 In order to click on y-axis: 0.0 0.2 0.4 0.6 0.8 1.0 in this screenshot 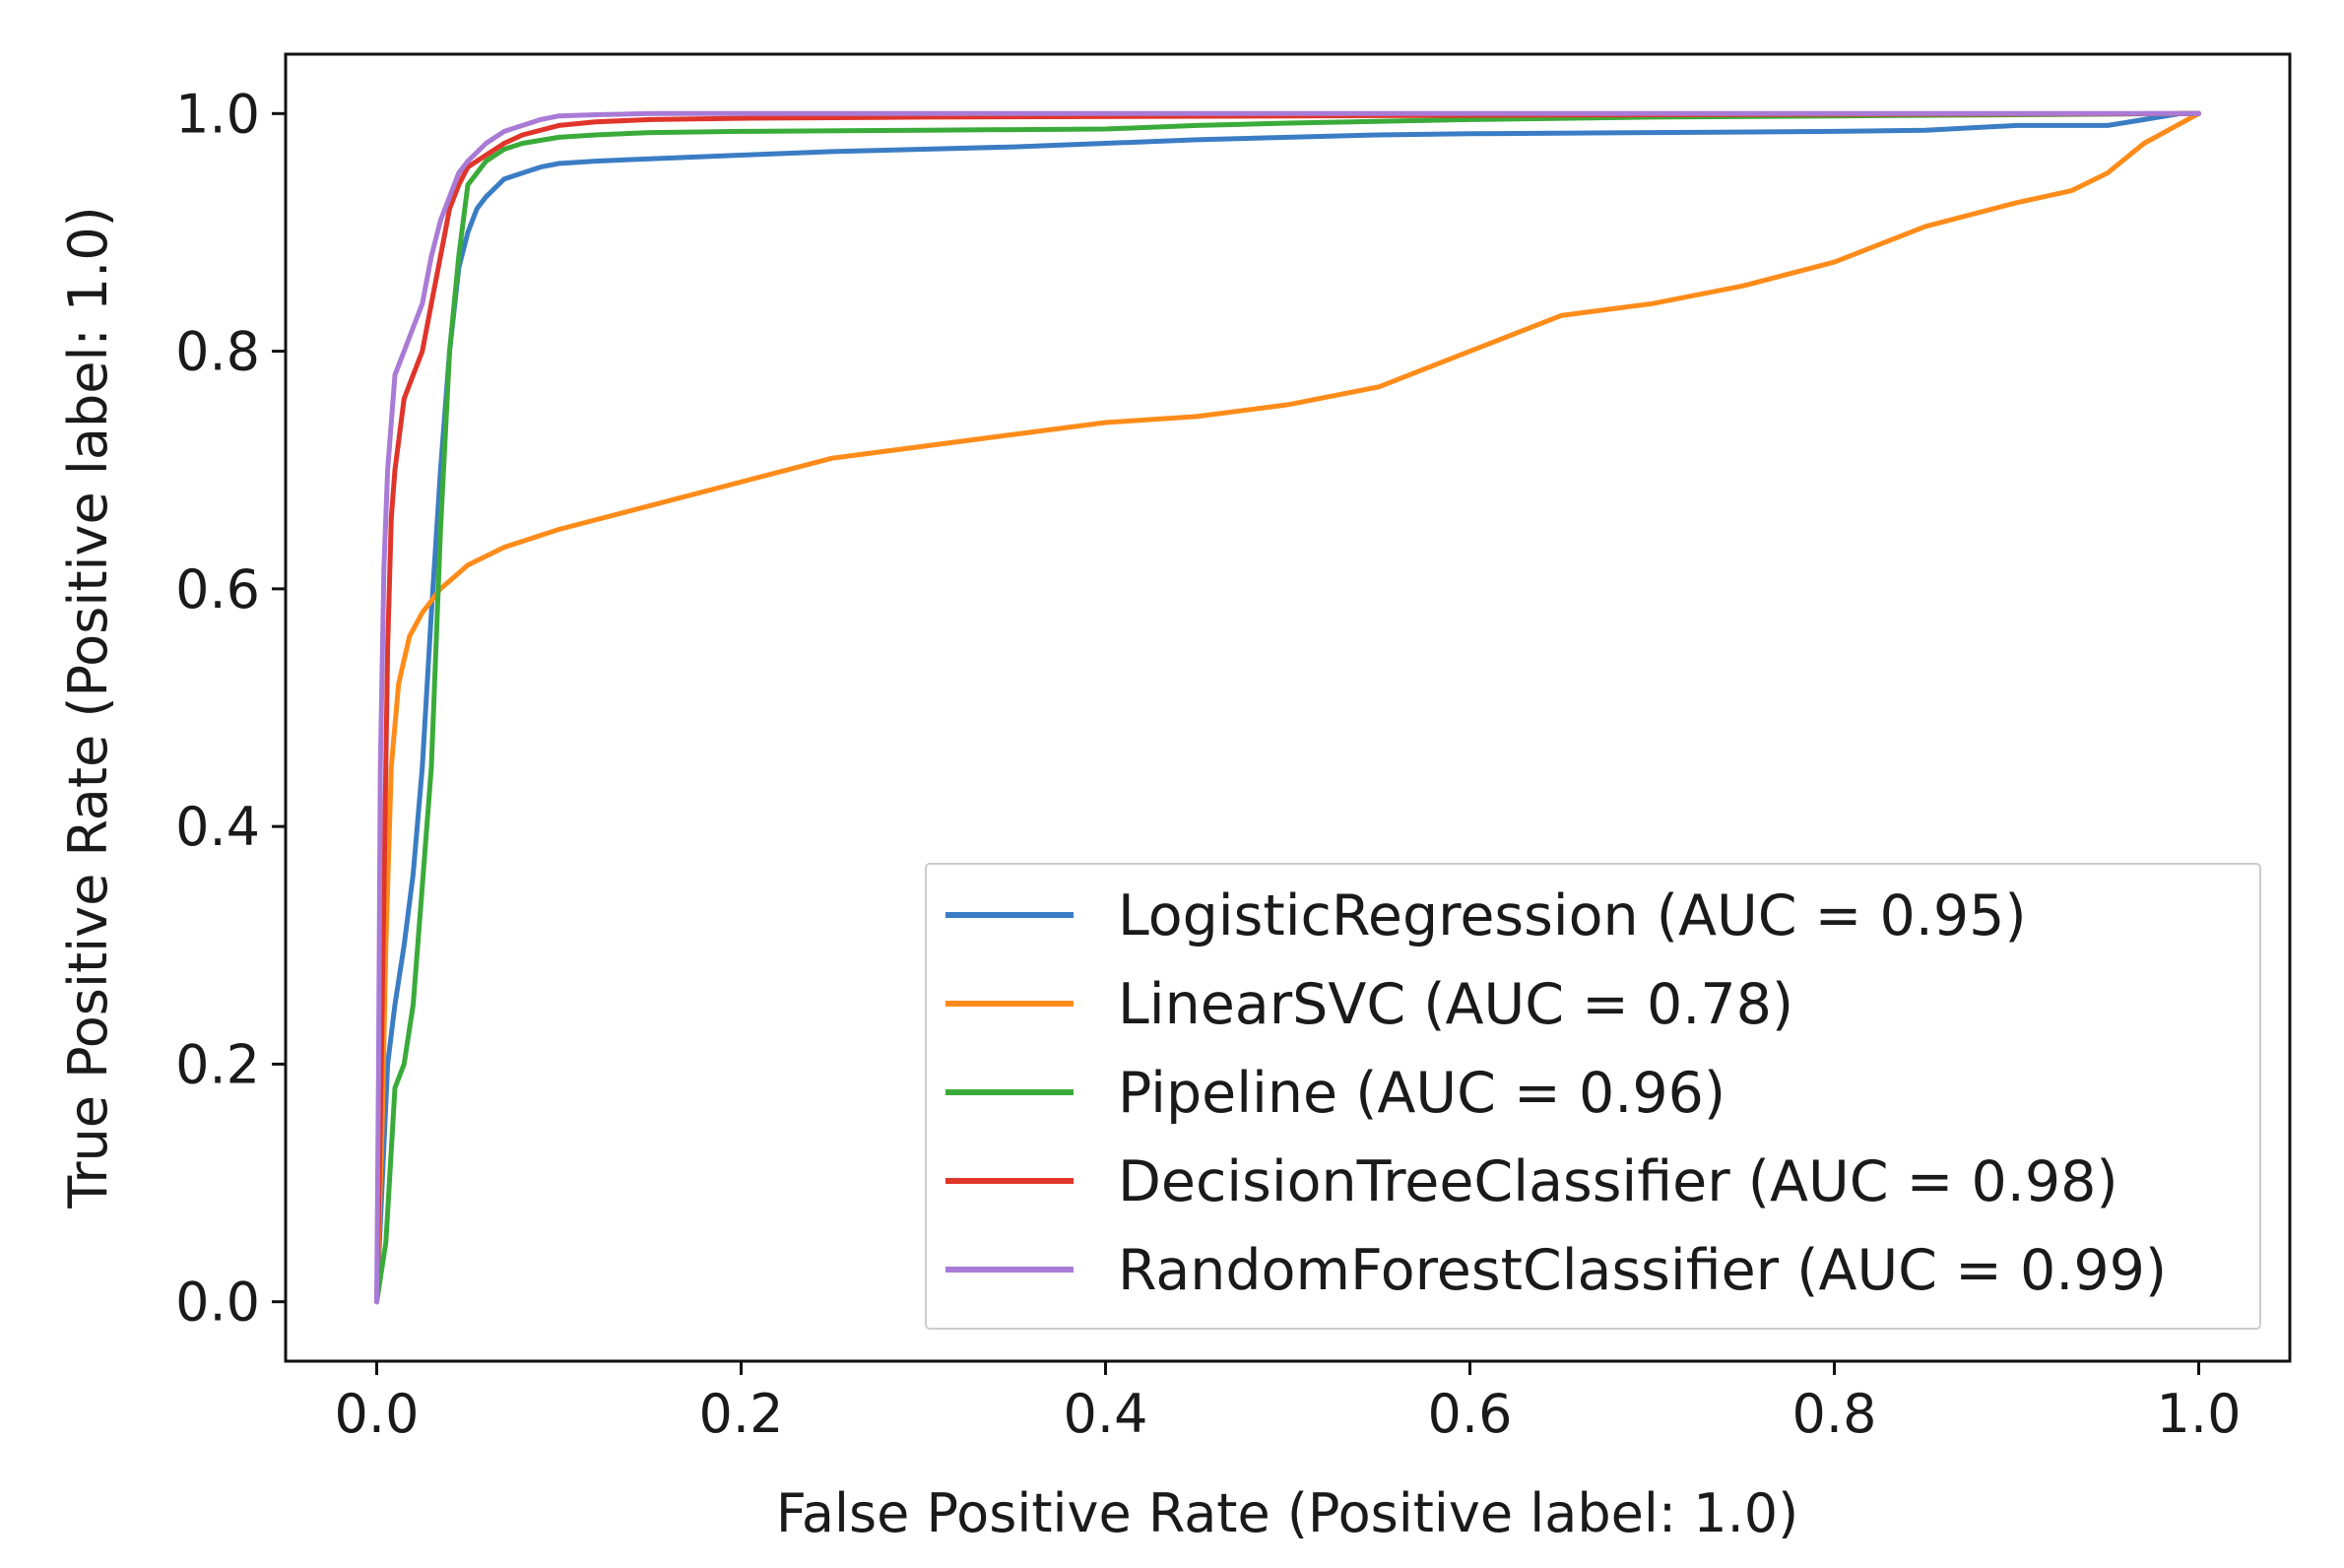, I will do `click(230, 708)`.